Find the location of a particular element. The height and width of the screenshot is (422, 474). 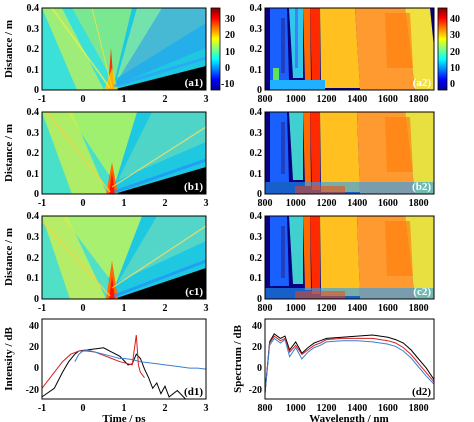

panel-label: (b1) is located at coordinates (193, 187).